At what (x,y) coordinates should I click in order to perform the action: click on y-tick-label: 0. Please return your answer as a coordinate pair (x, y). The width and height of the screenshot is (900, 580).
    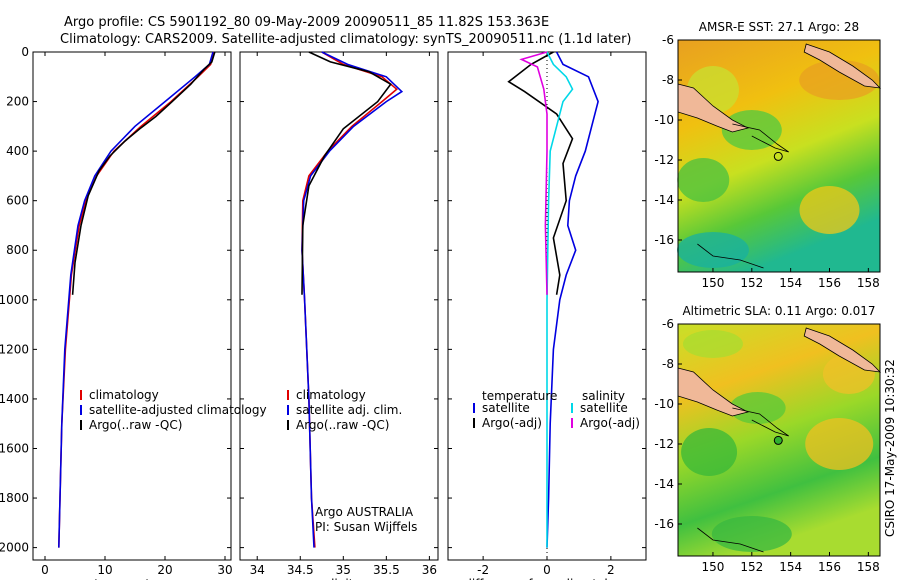
    Looking at the image, I should click on (25, 52).